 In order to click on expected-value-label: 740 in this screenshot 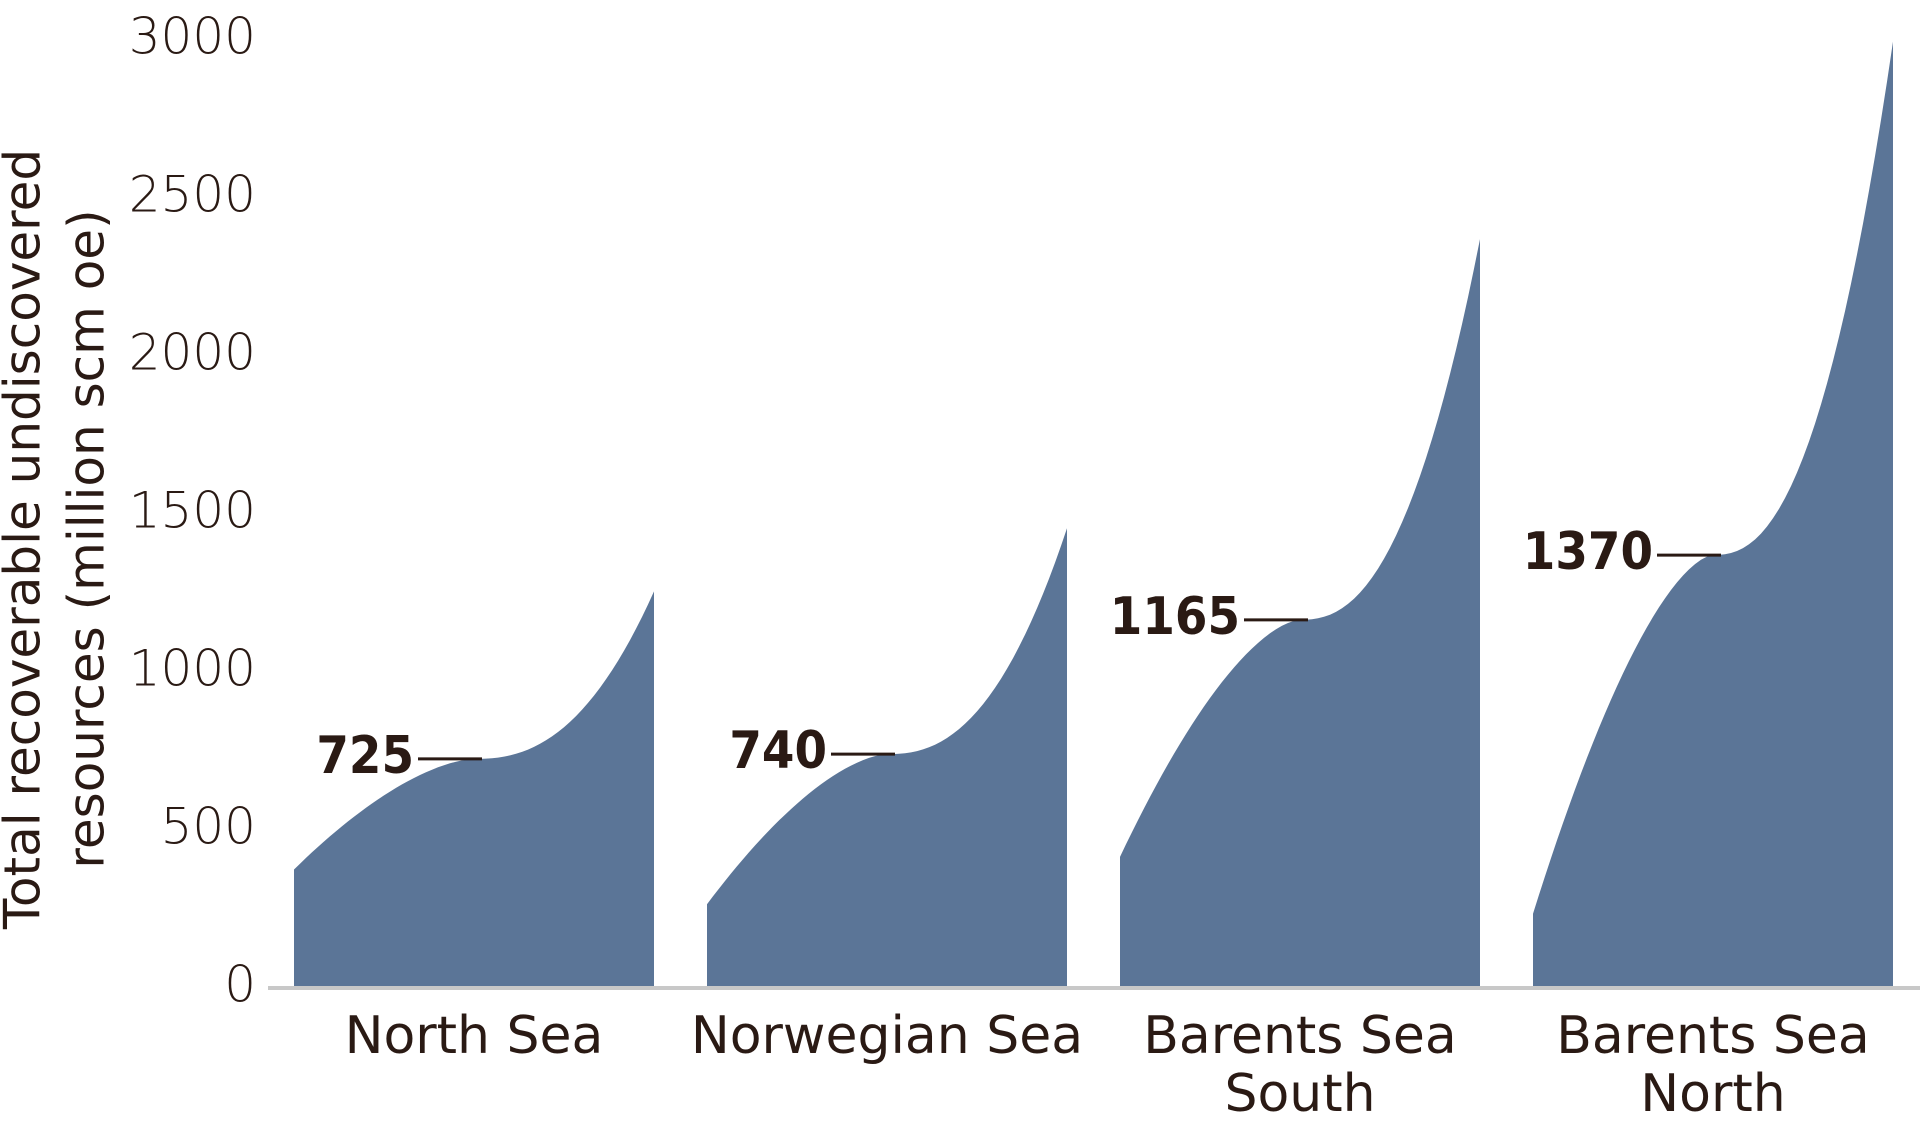, I will do `click(778, 751)`.